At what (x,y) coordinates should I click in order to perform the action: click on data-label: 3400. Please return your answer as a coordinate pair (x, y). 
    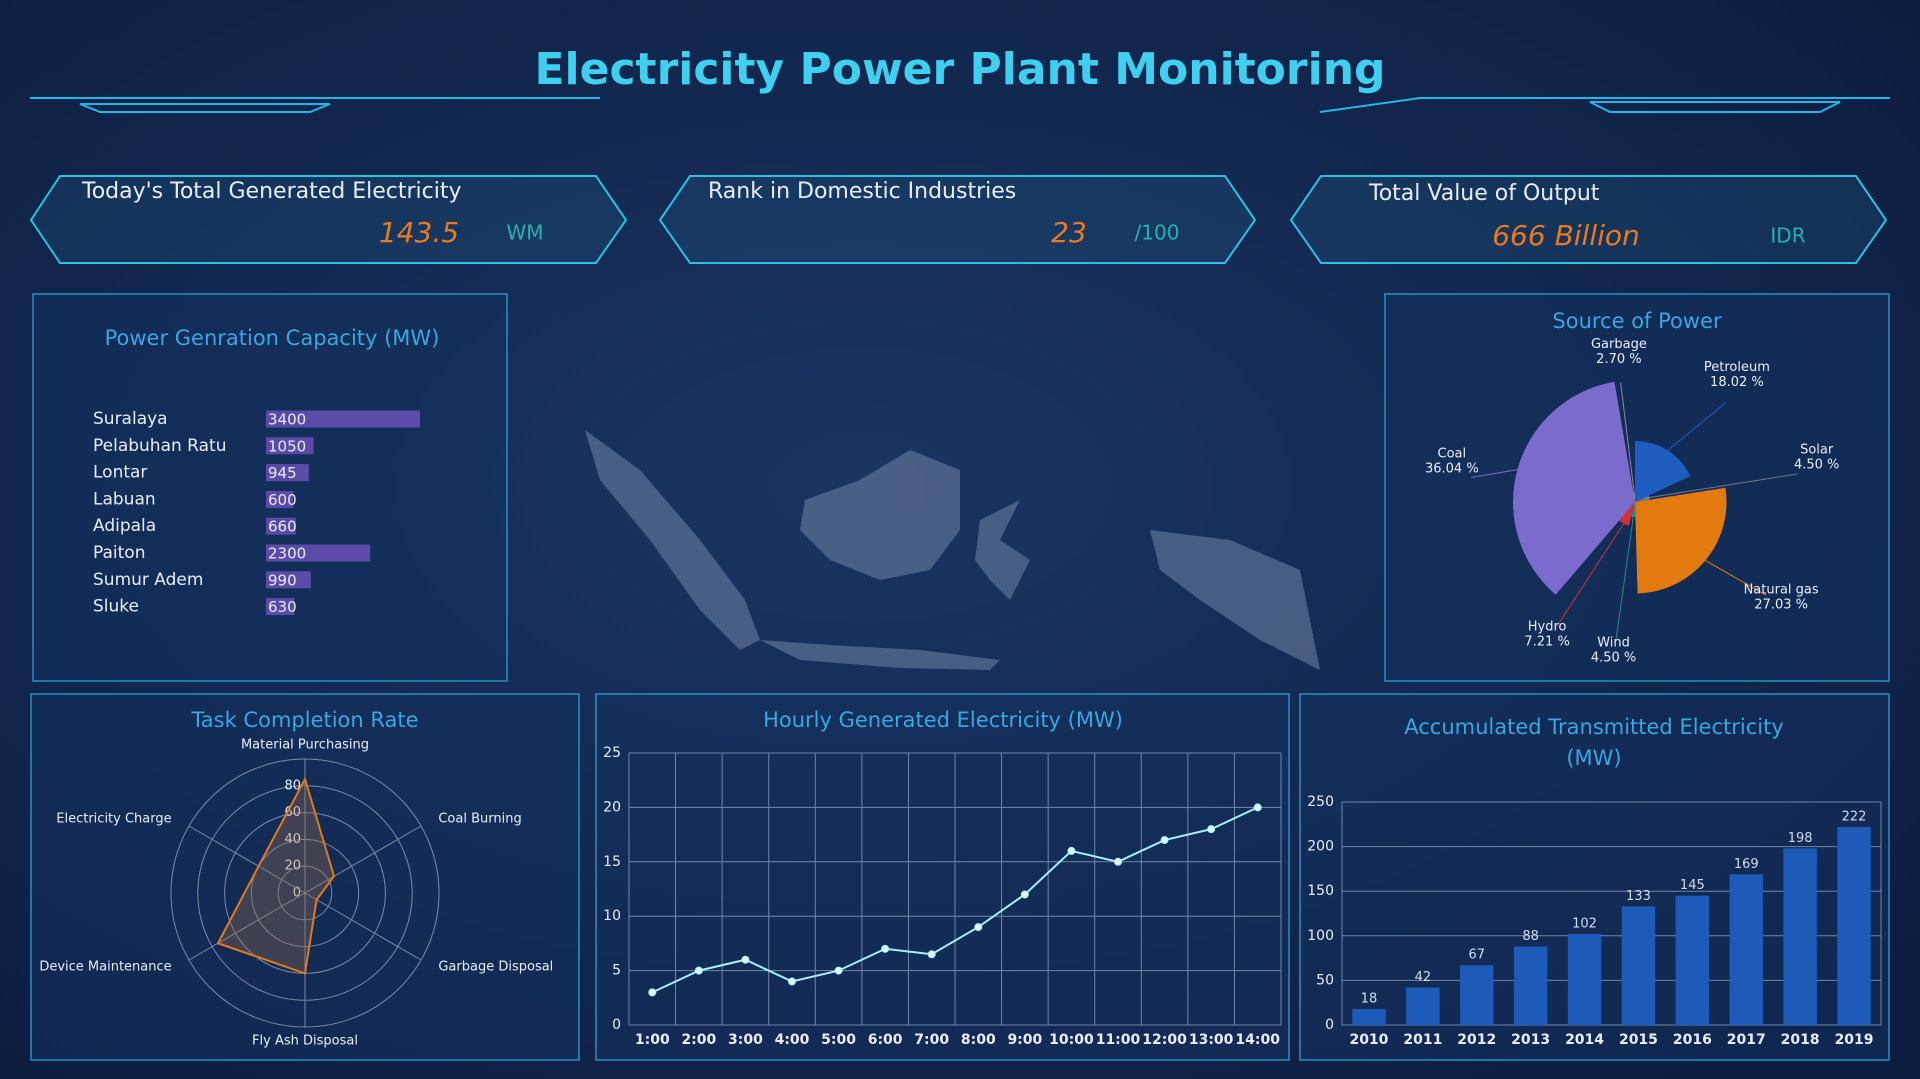
    Looking at the image, I should click on (287, 420).